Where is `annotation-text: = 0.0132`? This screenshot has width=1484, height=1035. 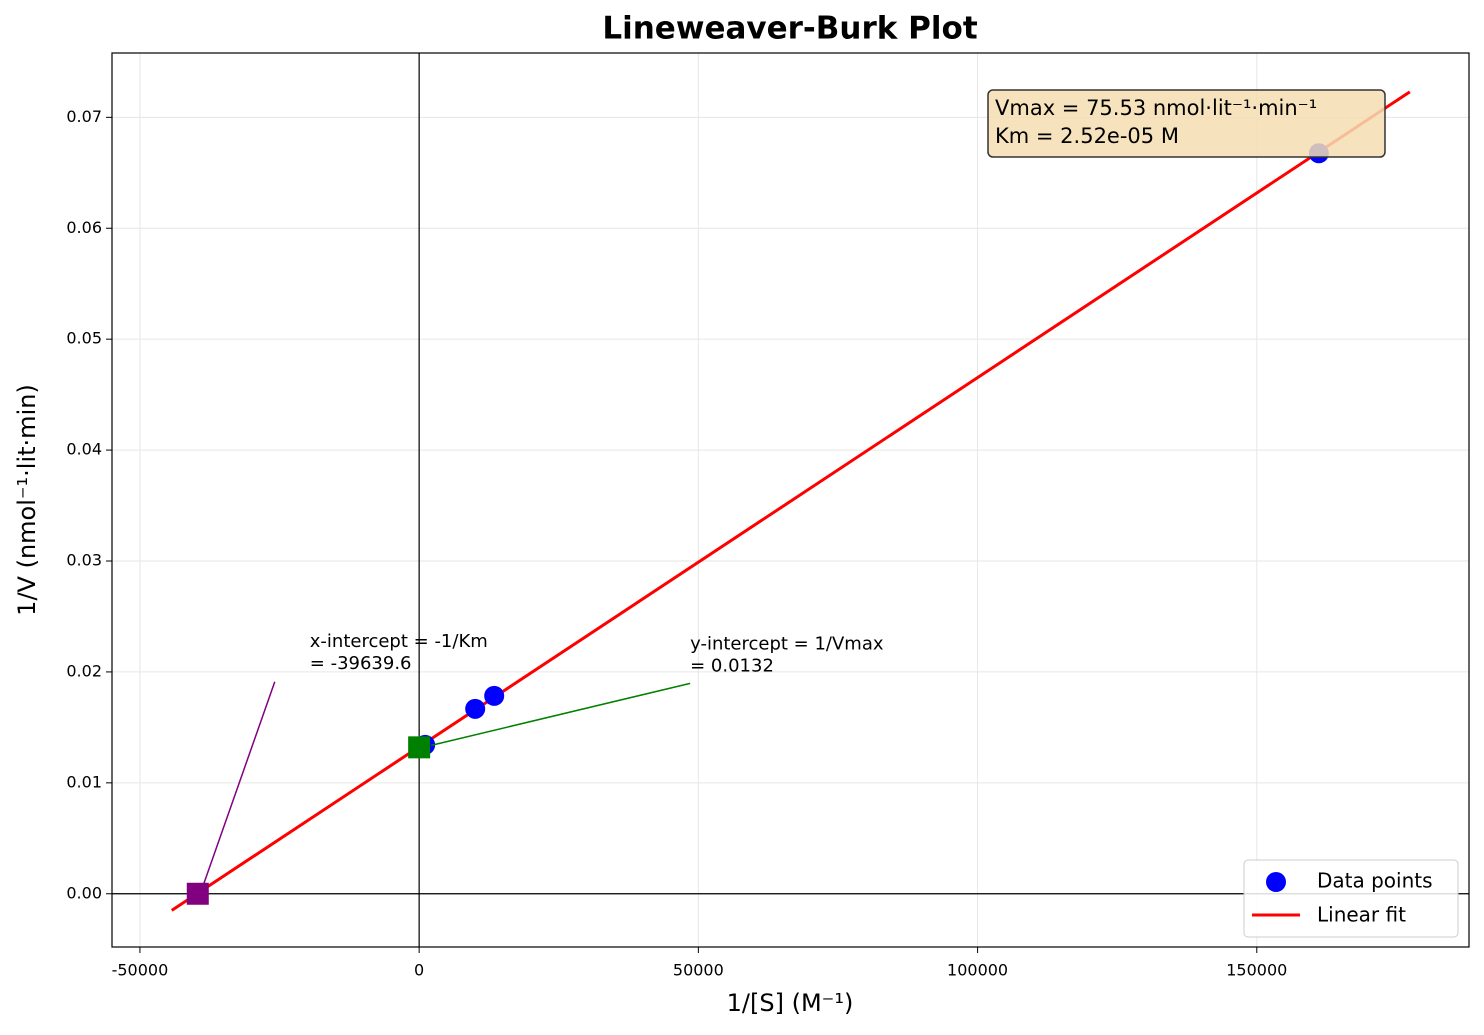 annotation-text: = 0.0132 is located at coordinates (732, 665).